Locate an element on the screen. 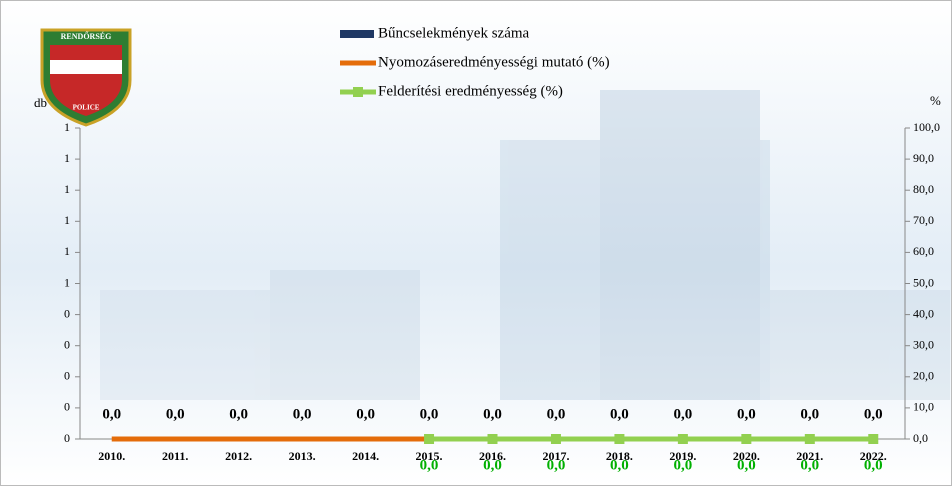 The height and width of the screenshot is (486, 952). x-tick-label: 2022. is located at coordinates (873, 456).